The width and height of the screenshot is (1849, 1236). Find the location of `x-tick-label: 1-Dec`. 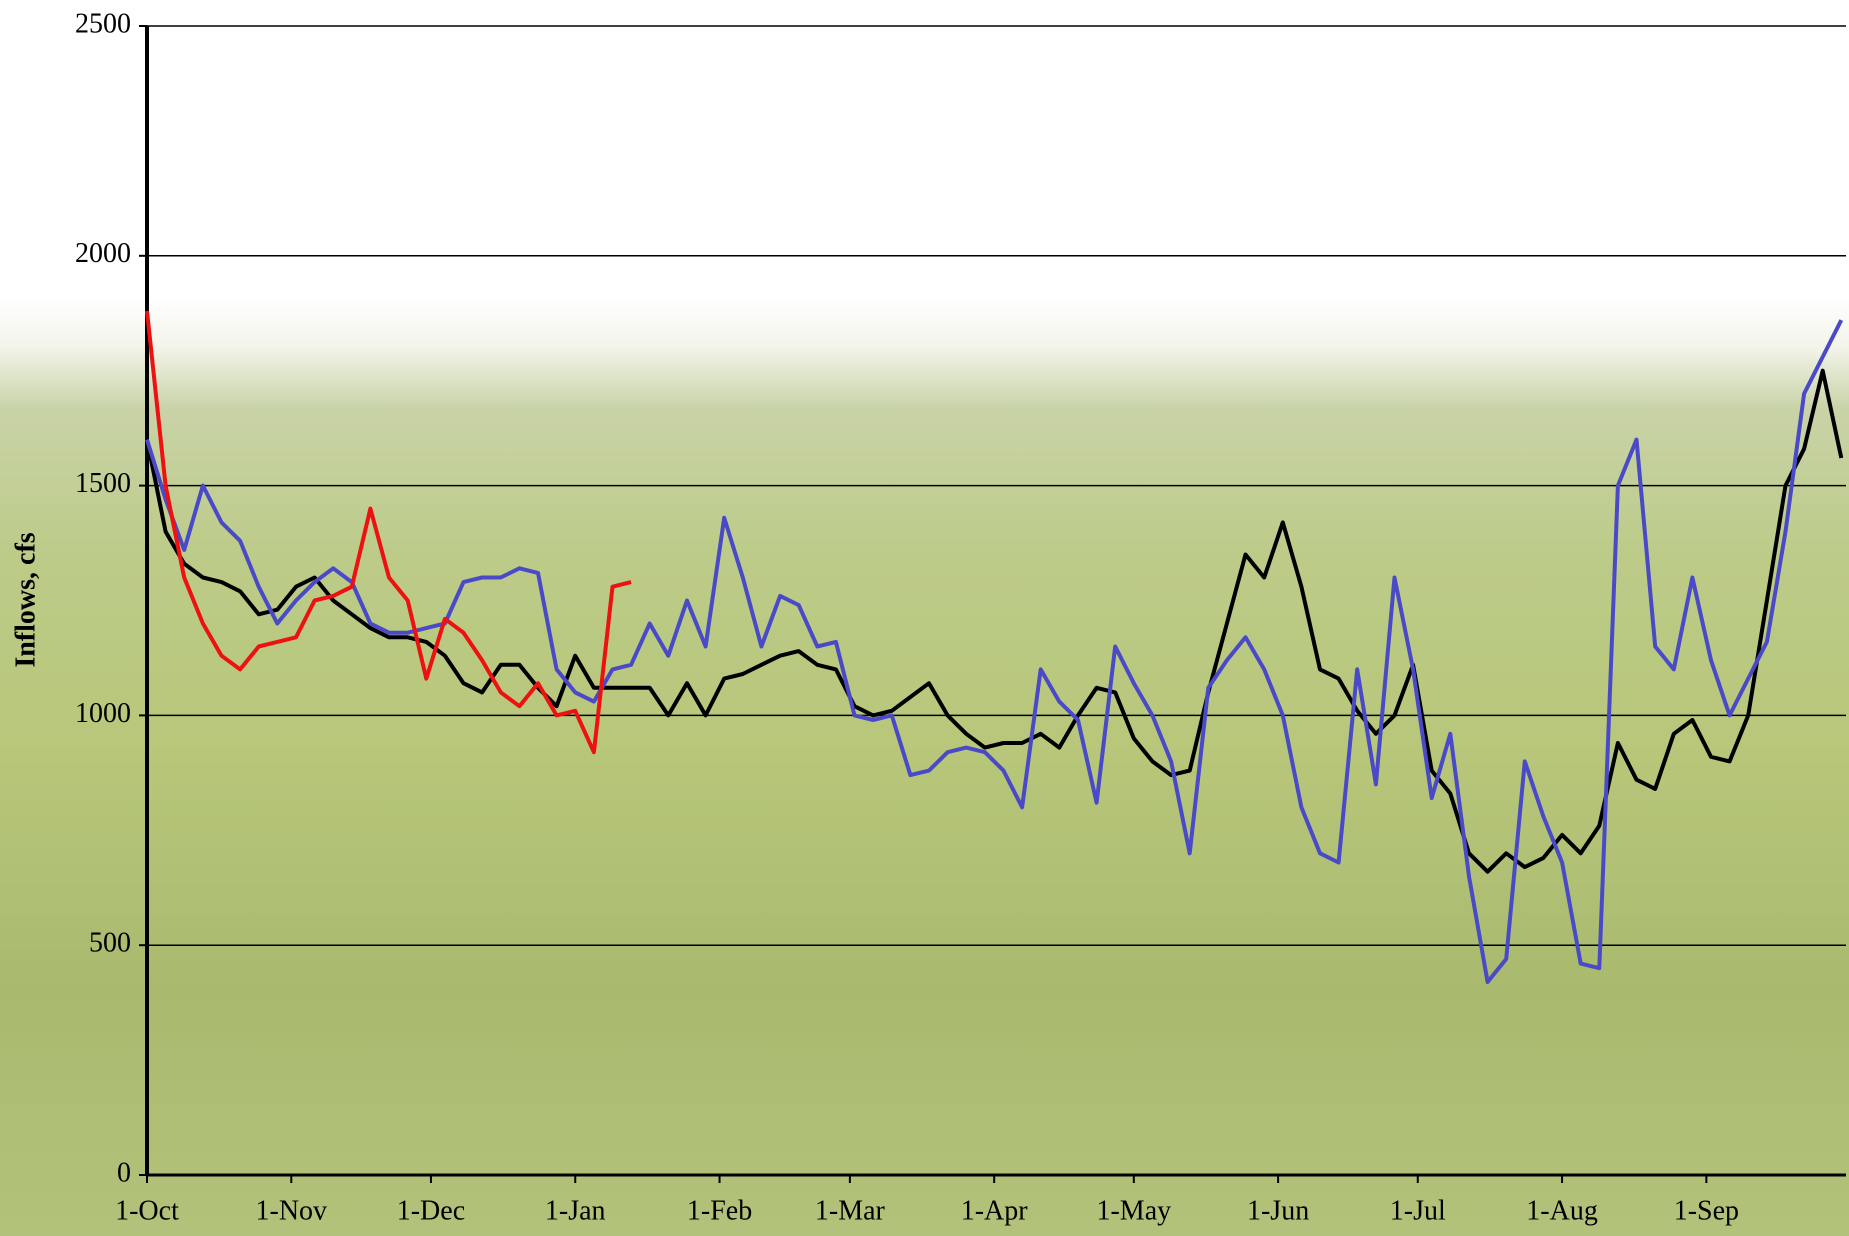

x-tick-label: 1-Dec is located at coordinates (431, 1210).